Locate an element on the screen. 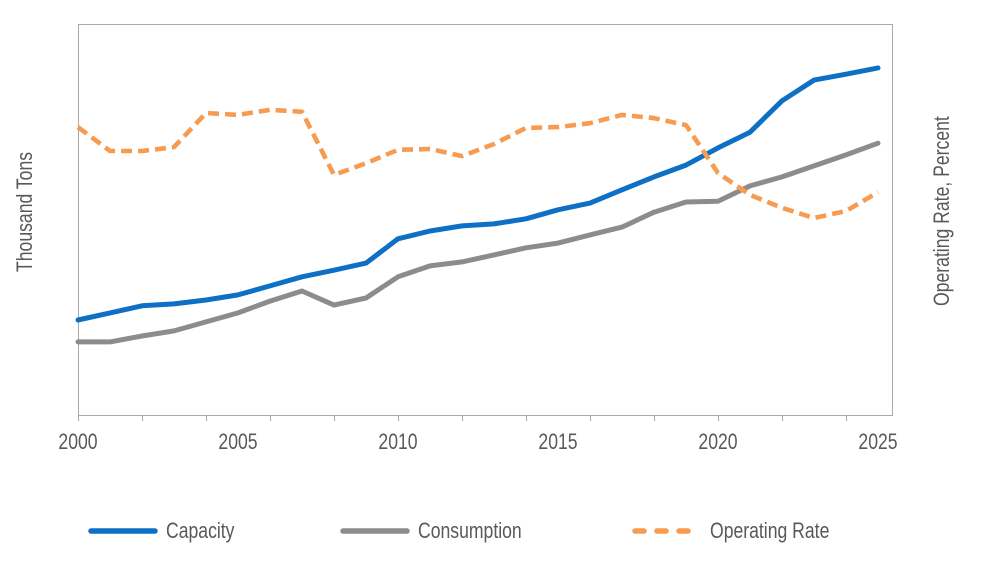 The height and width of the screenshot is (569, 984). legend-swatch-operating-rate-icon is located at coordinates (667, 531).